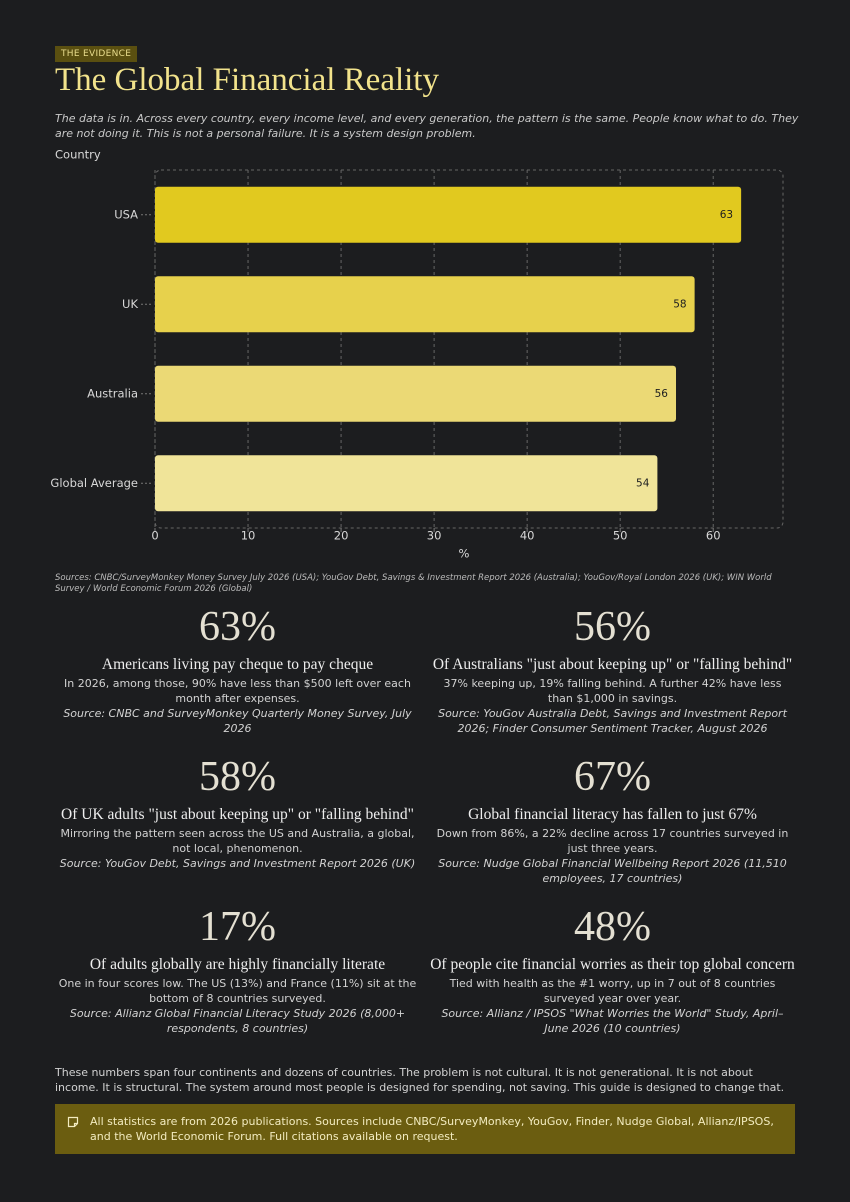  I want to click on x-axis-title: %, so click(464, 554).